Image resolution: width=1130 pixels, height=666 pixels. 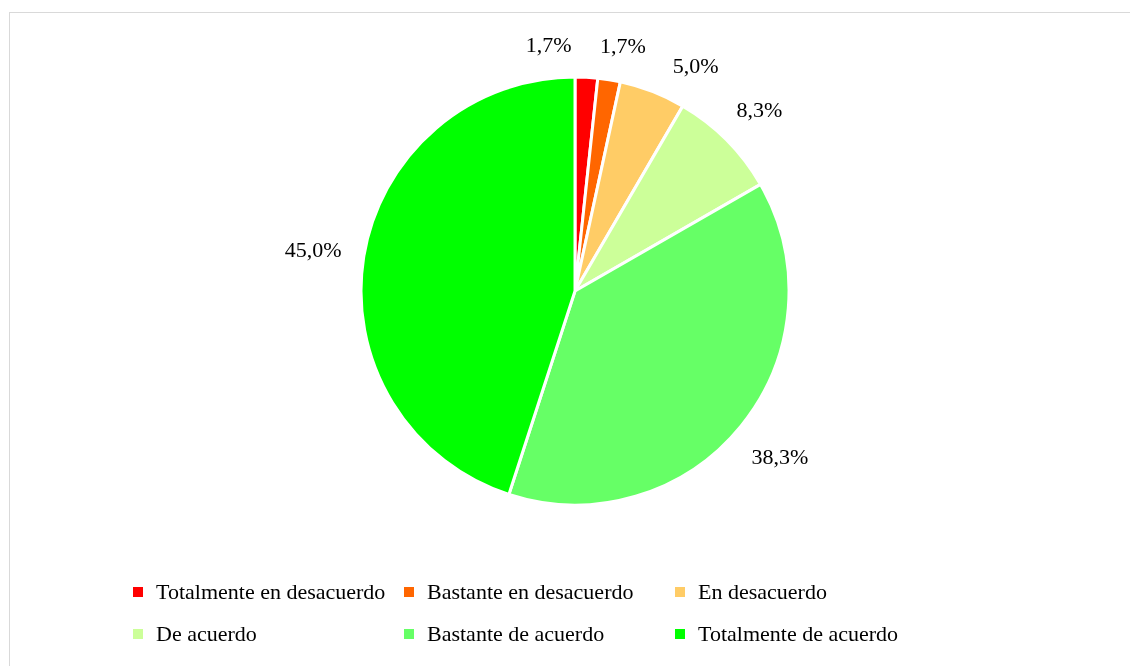 What do you see at coordinates (516, 633) in the screenshot?
I see `legend-label: Bastante de acuerdo` at bounding box center [516, 633].